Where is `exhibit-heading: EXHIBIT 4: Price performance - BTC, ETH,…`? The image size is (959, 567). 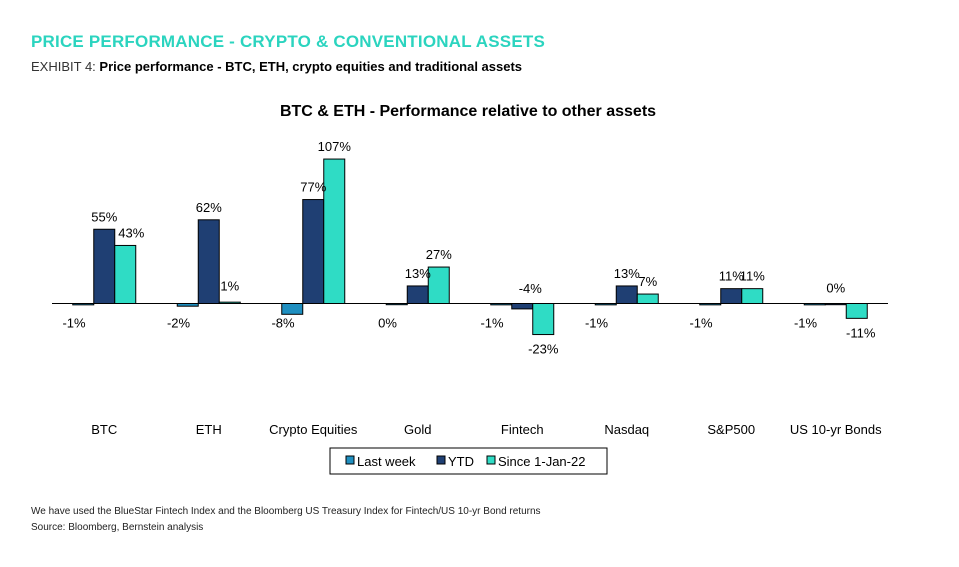
exhibit-heading: EXHIBIT 4: Price performance - BTC, ETH,… is located at coordinates (276, 66).